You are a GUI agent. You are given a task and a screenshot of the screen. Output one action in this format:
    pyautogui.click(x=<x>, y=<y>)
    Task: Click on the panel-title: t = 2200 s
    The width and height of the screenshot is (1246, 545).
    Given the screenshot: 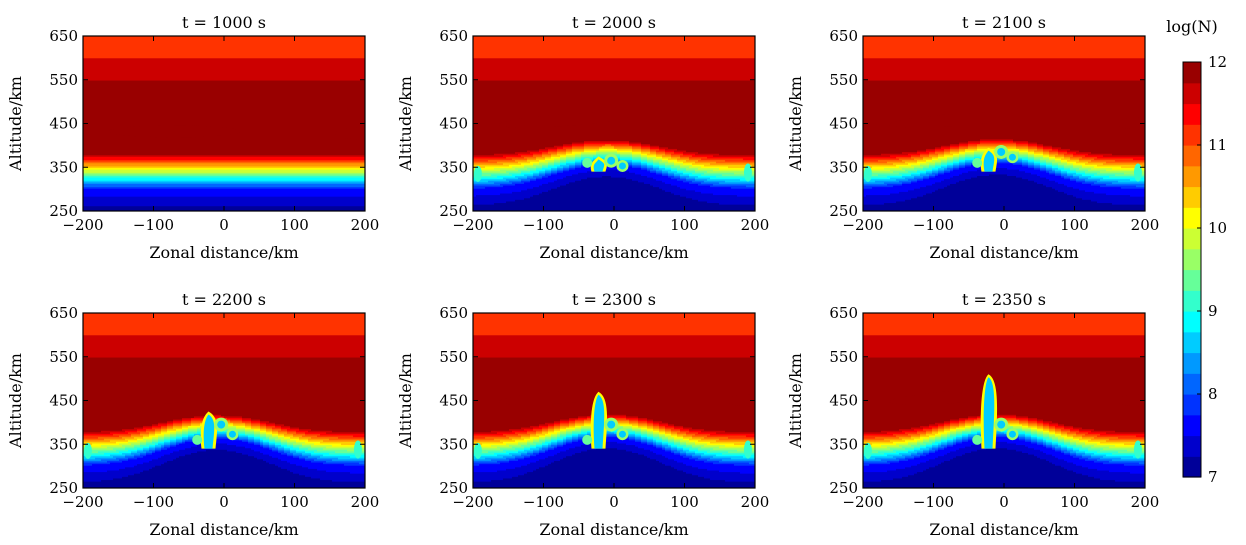 What is the action you would take?
    pyautogui.click(x=224, y=299)
    